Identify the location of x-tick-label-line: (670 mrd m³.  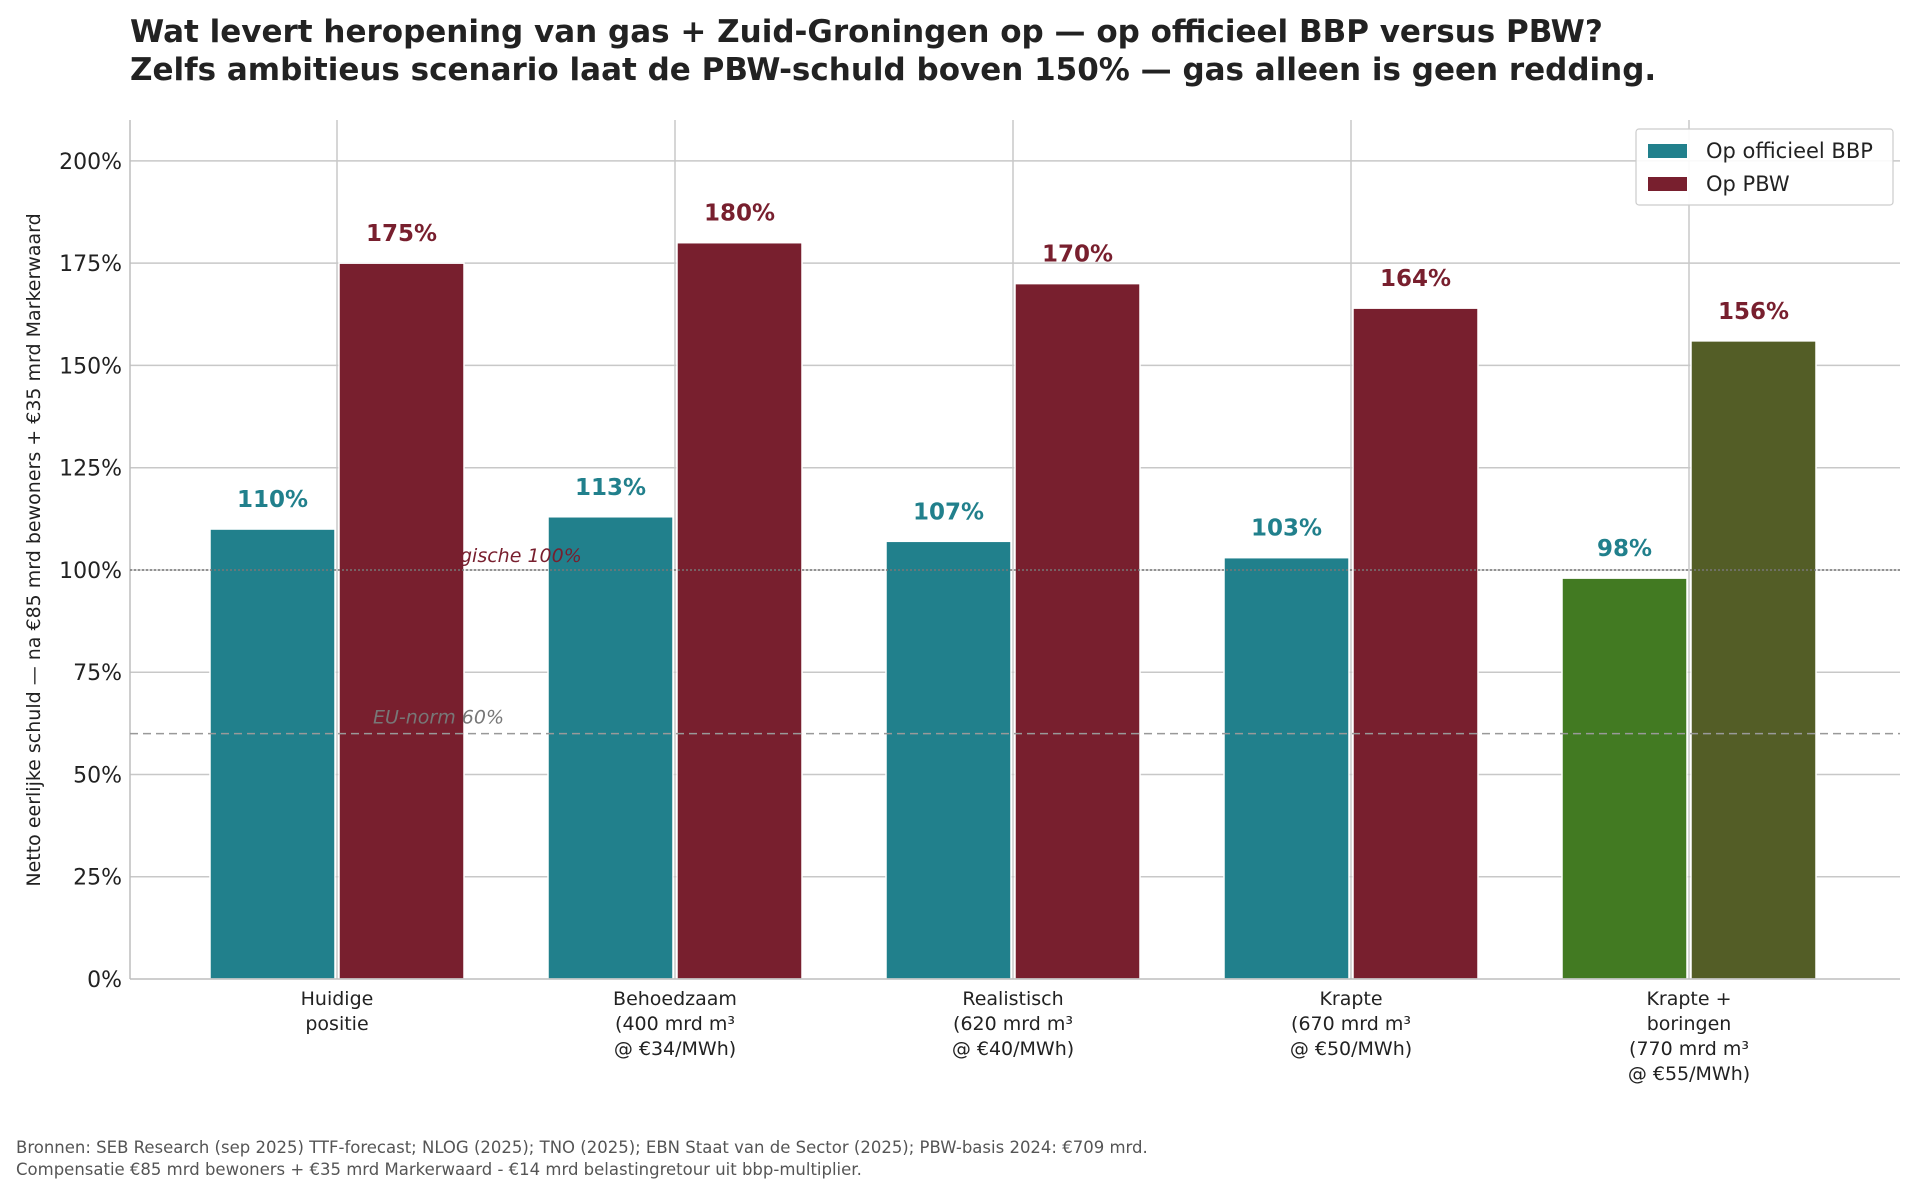
(1351, 1024).